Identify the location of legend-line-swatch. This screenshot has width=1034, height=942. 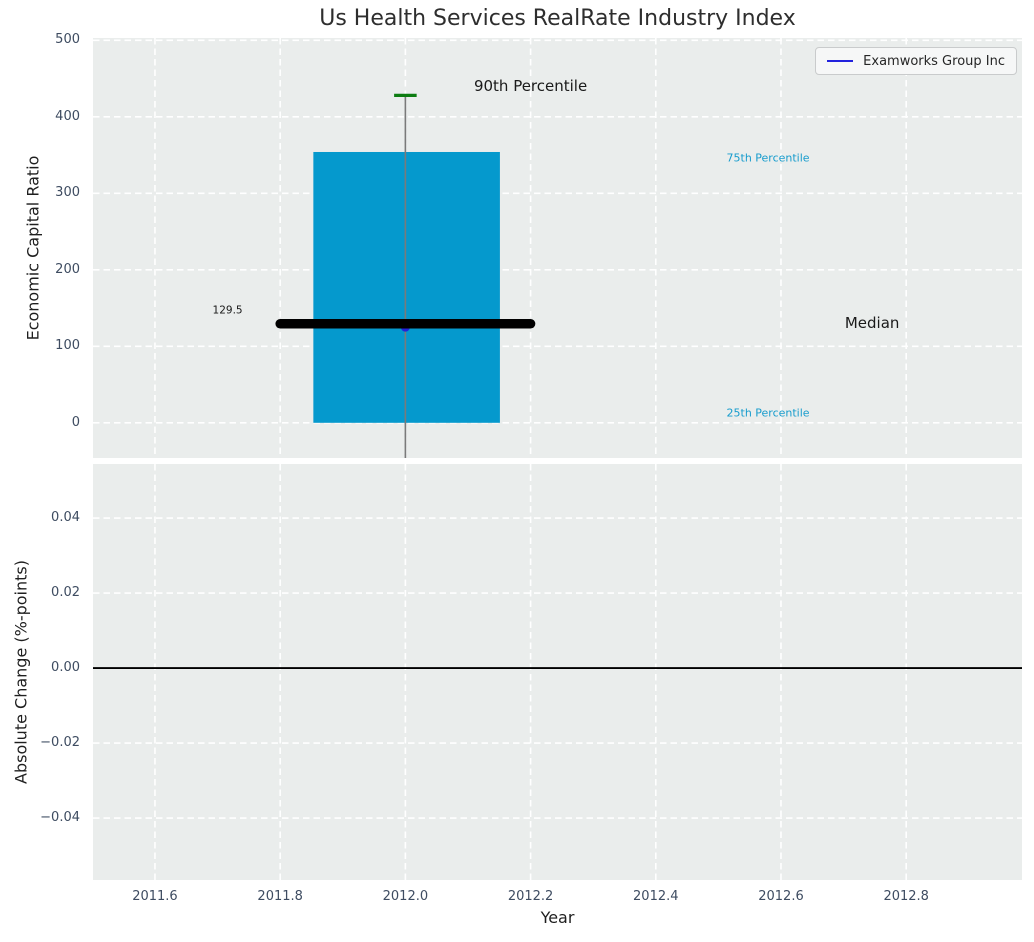
(840, 61).